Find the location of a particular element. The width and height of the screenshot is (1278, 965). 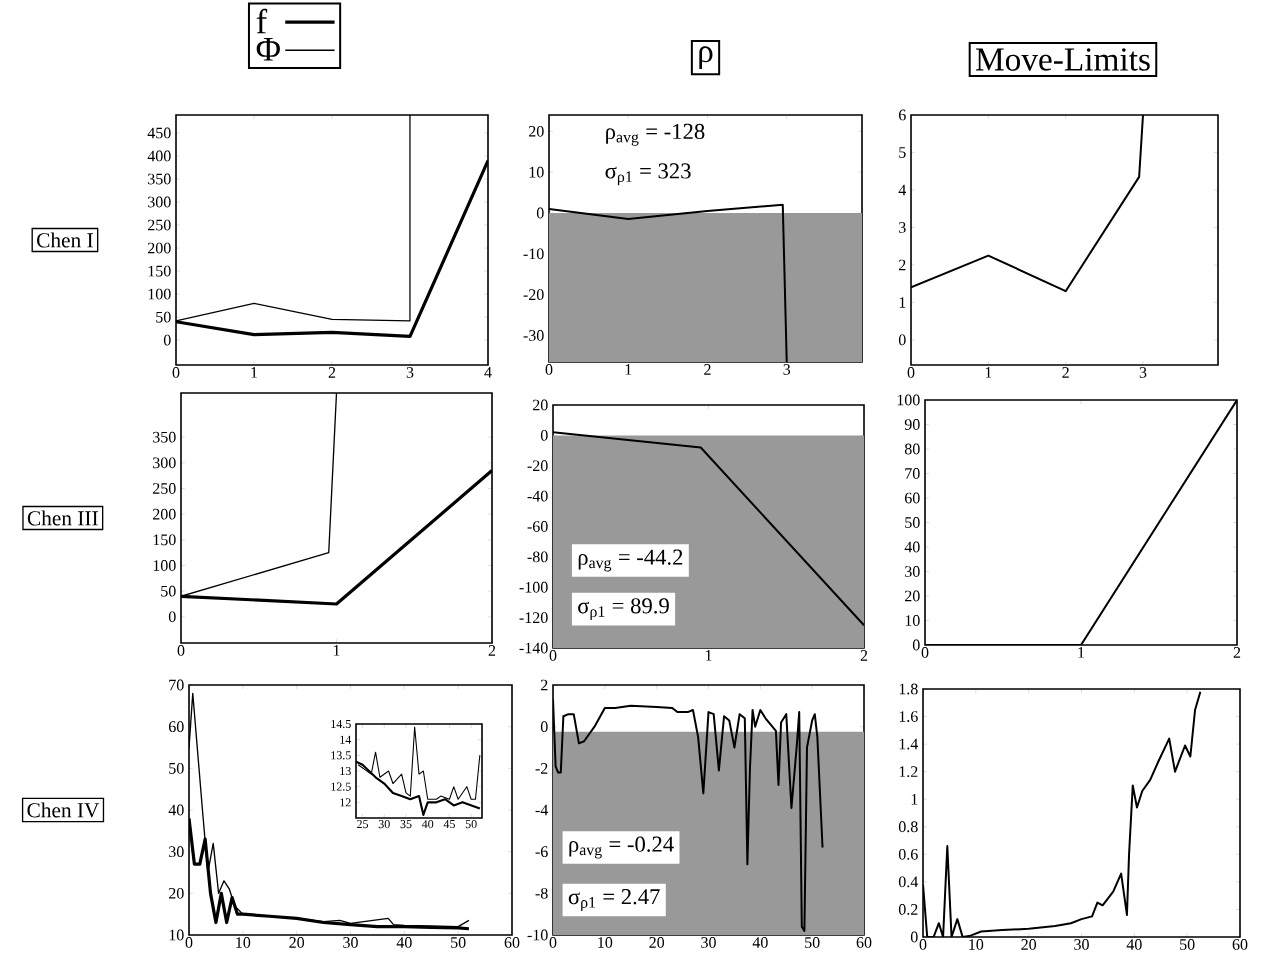

y-tick-label: 0.4 is located at coordinates (908, 882).